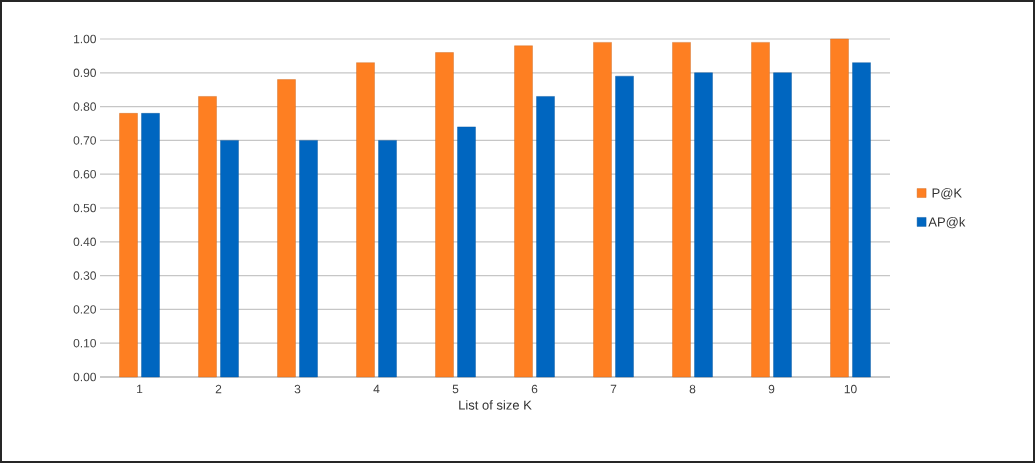 Image resolution: width=1035 pixels, height=463 pixels. Describe the element at coordinates (85, 377) in the screenshot. I see `y-tick-label: 0.00` at that location.